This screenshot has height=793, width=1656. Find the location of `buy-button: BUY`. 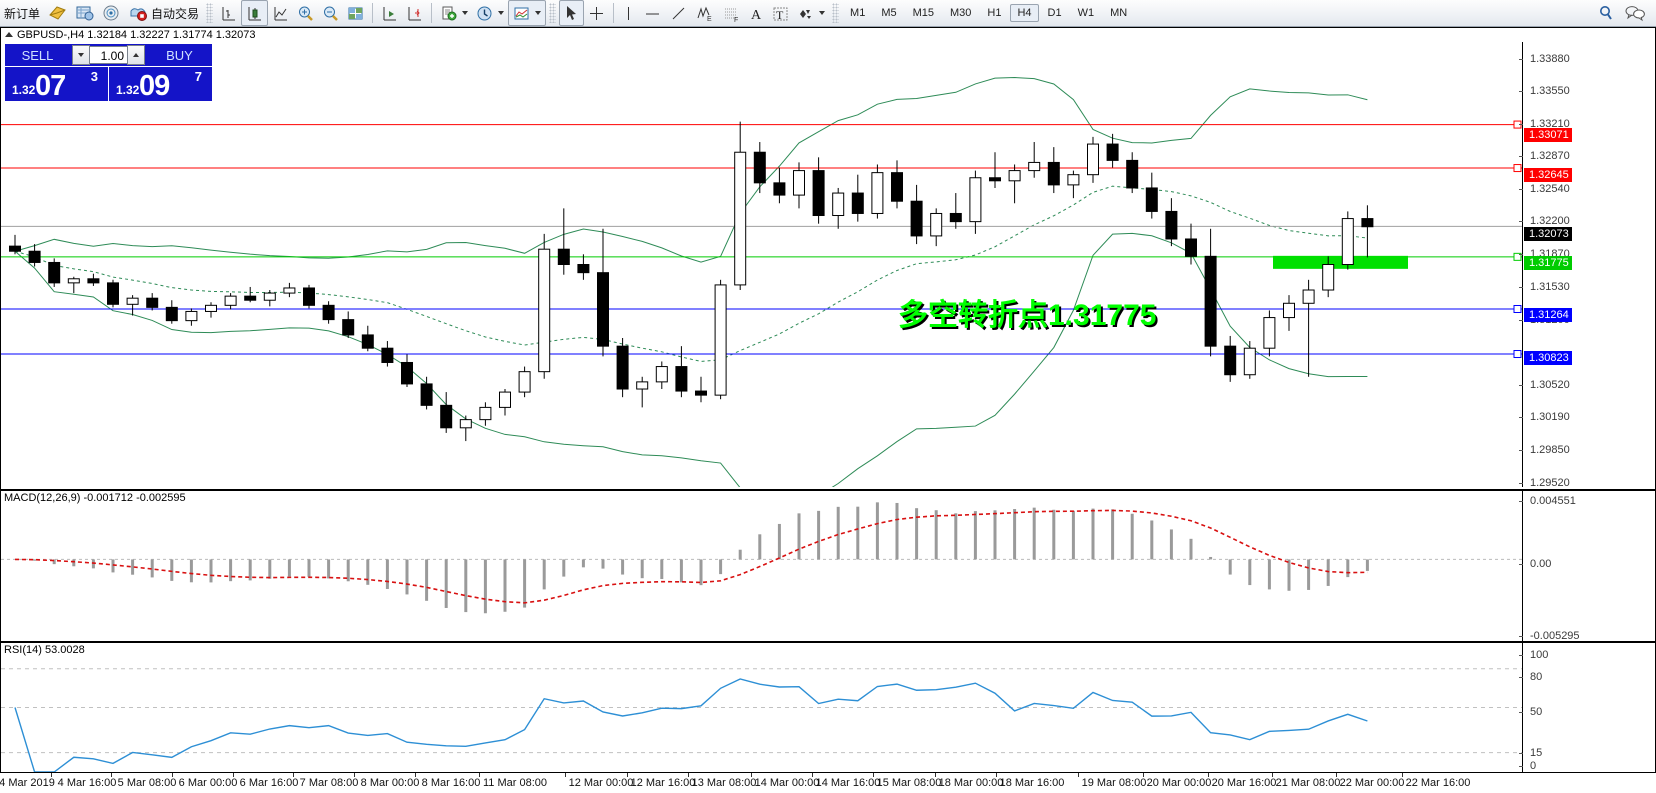

buy-button: BUY is located at coordinates (179, 55).